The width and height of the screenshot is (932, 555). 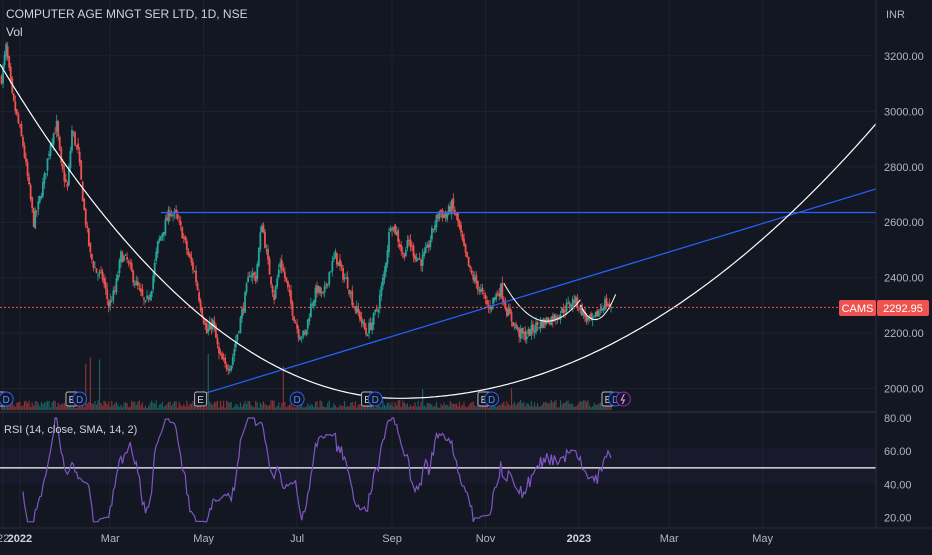 What do you see at coordinates (70, 430) in the screenshot?
I see `rsi-title: RSI (14, close, SMA, 14, 2)` at bounding box center [70, 430].